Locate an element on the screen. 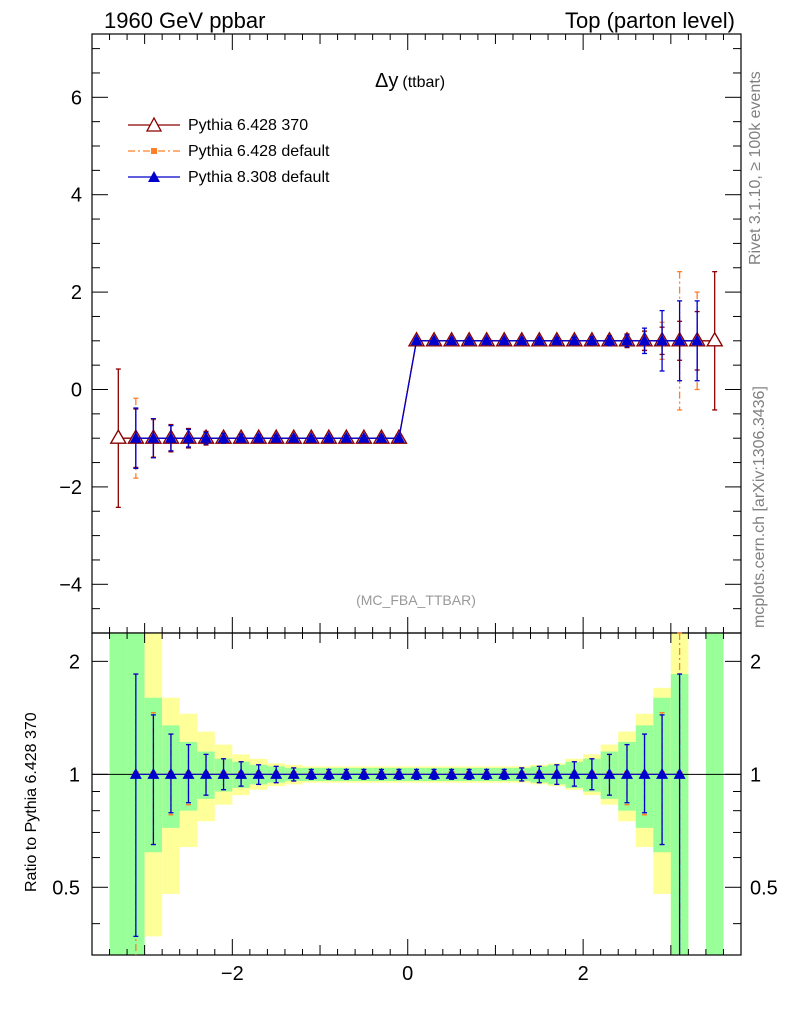 Image resolution: width=786 pixels, height=1024 pixels. rivet-label: Rivet 3.1.10, ≥ 100k events is located at coordinates (755, 168).